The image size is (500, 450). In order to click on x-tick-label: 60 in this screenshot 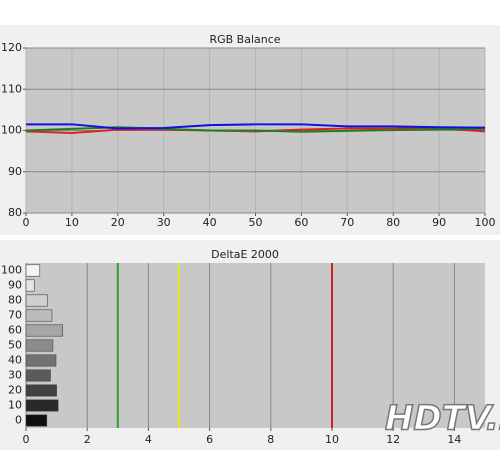, I will do `click(301, 222)`.